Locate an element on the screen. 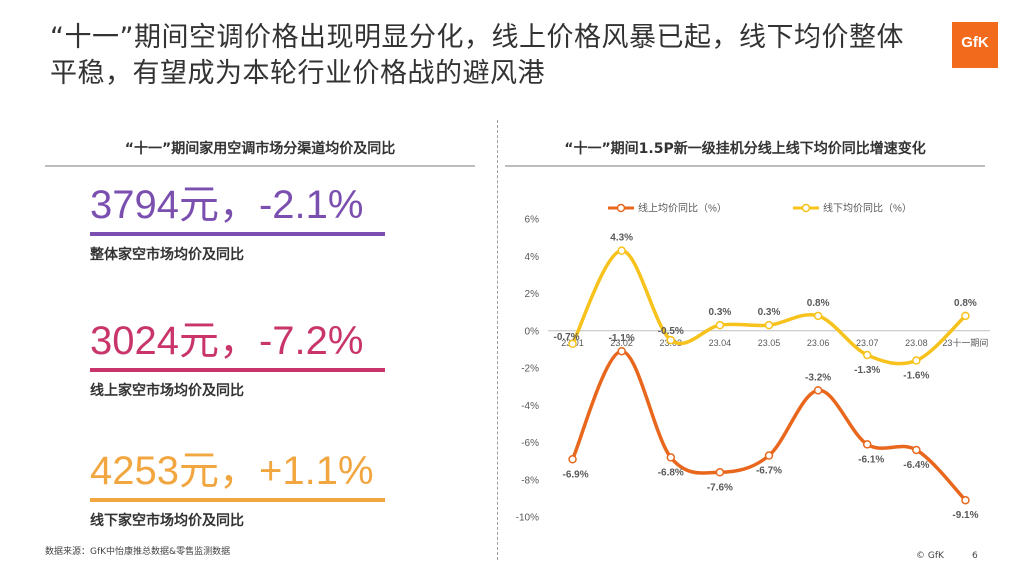 Image resolution: width=1024 pixels, height=576 pixels. data-label: -7.6% is located at coordinates (720, 487).